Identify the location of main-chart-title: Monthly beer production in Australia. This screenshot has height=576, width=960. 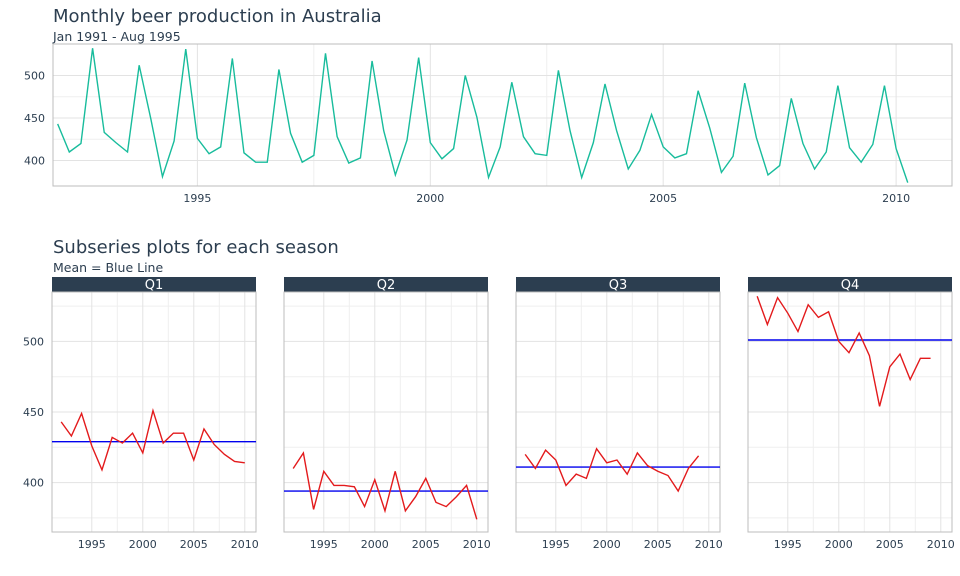
(217, 16).